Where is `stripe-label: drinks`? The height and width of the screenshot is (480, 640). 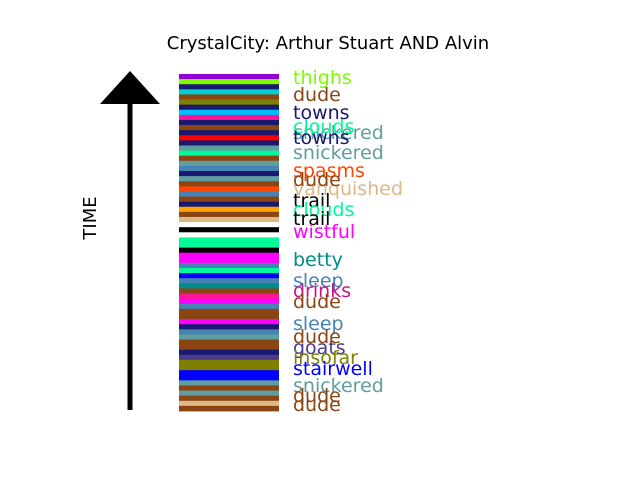
stripe-label: drinks is located at coordinates (322, 291).